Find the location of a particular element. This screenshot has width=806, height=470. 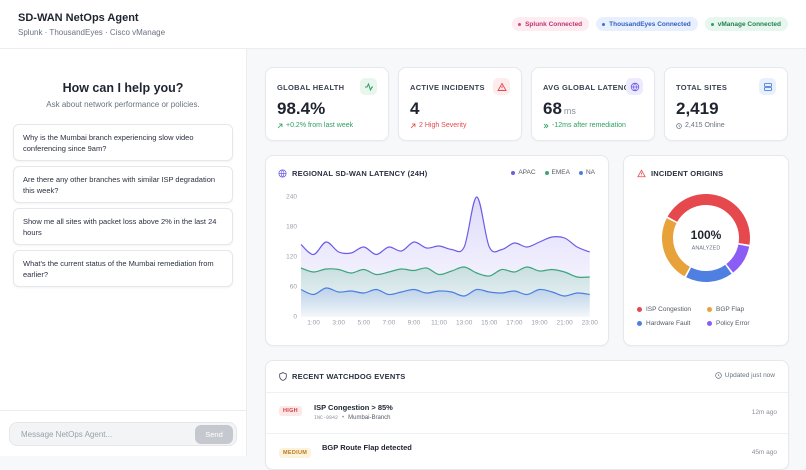

y-tick-label: 240 is located at coordinates (291, 197).